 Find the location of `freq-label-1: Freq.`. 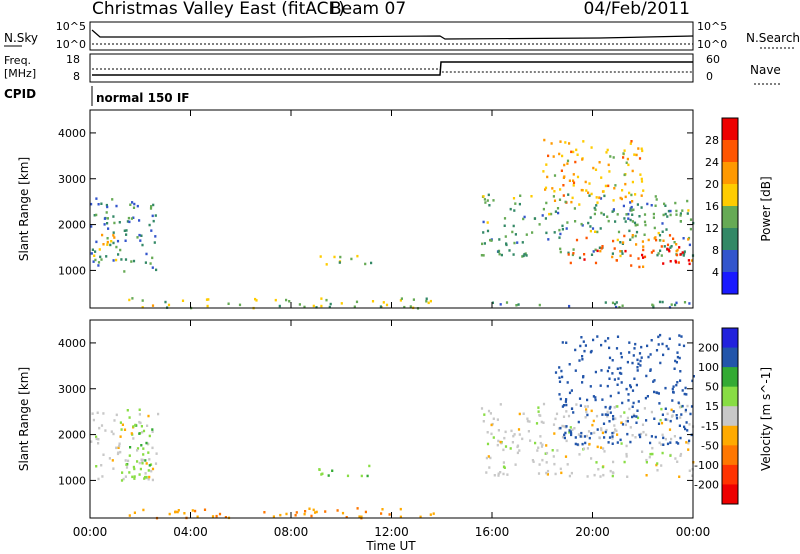

freq-label-1: Freq. is located at coordinates (17, 60).